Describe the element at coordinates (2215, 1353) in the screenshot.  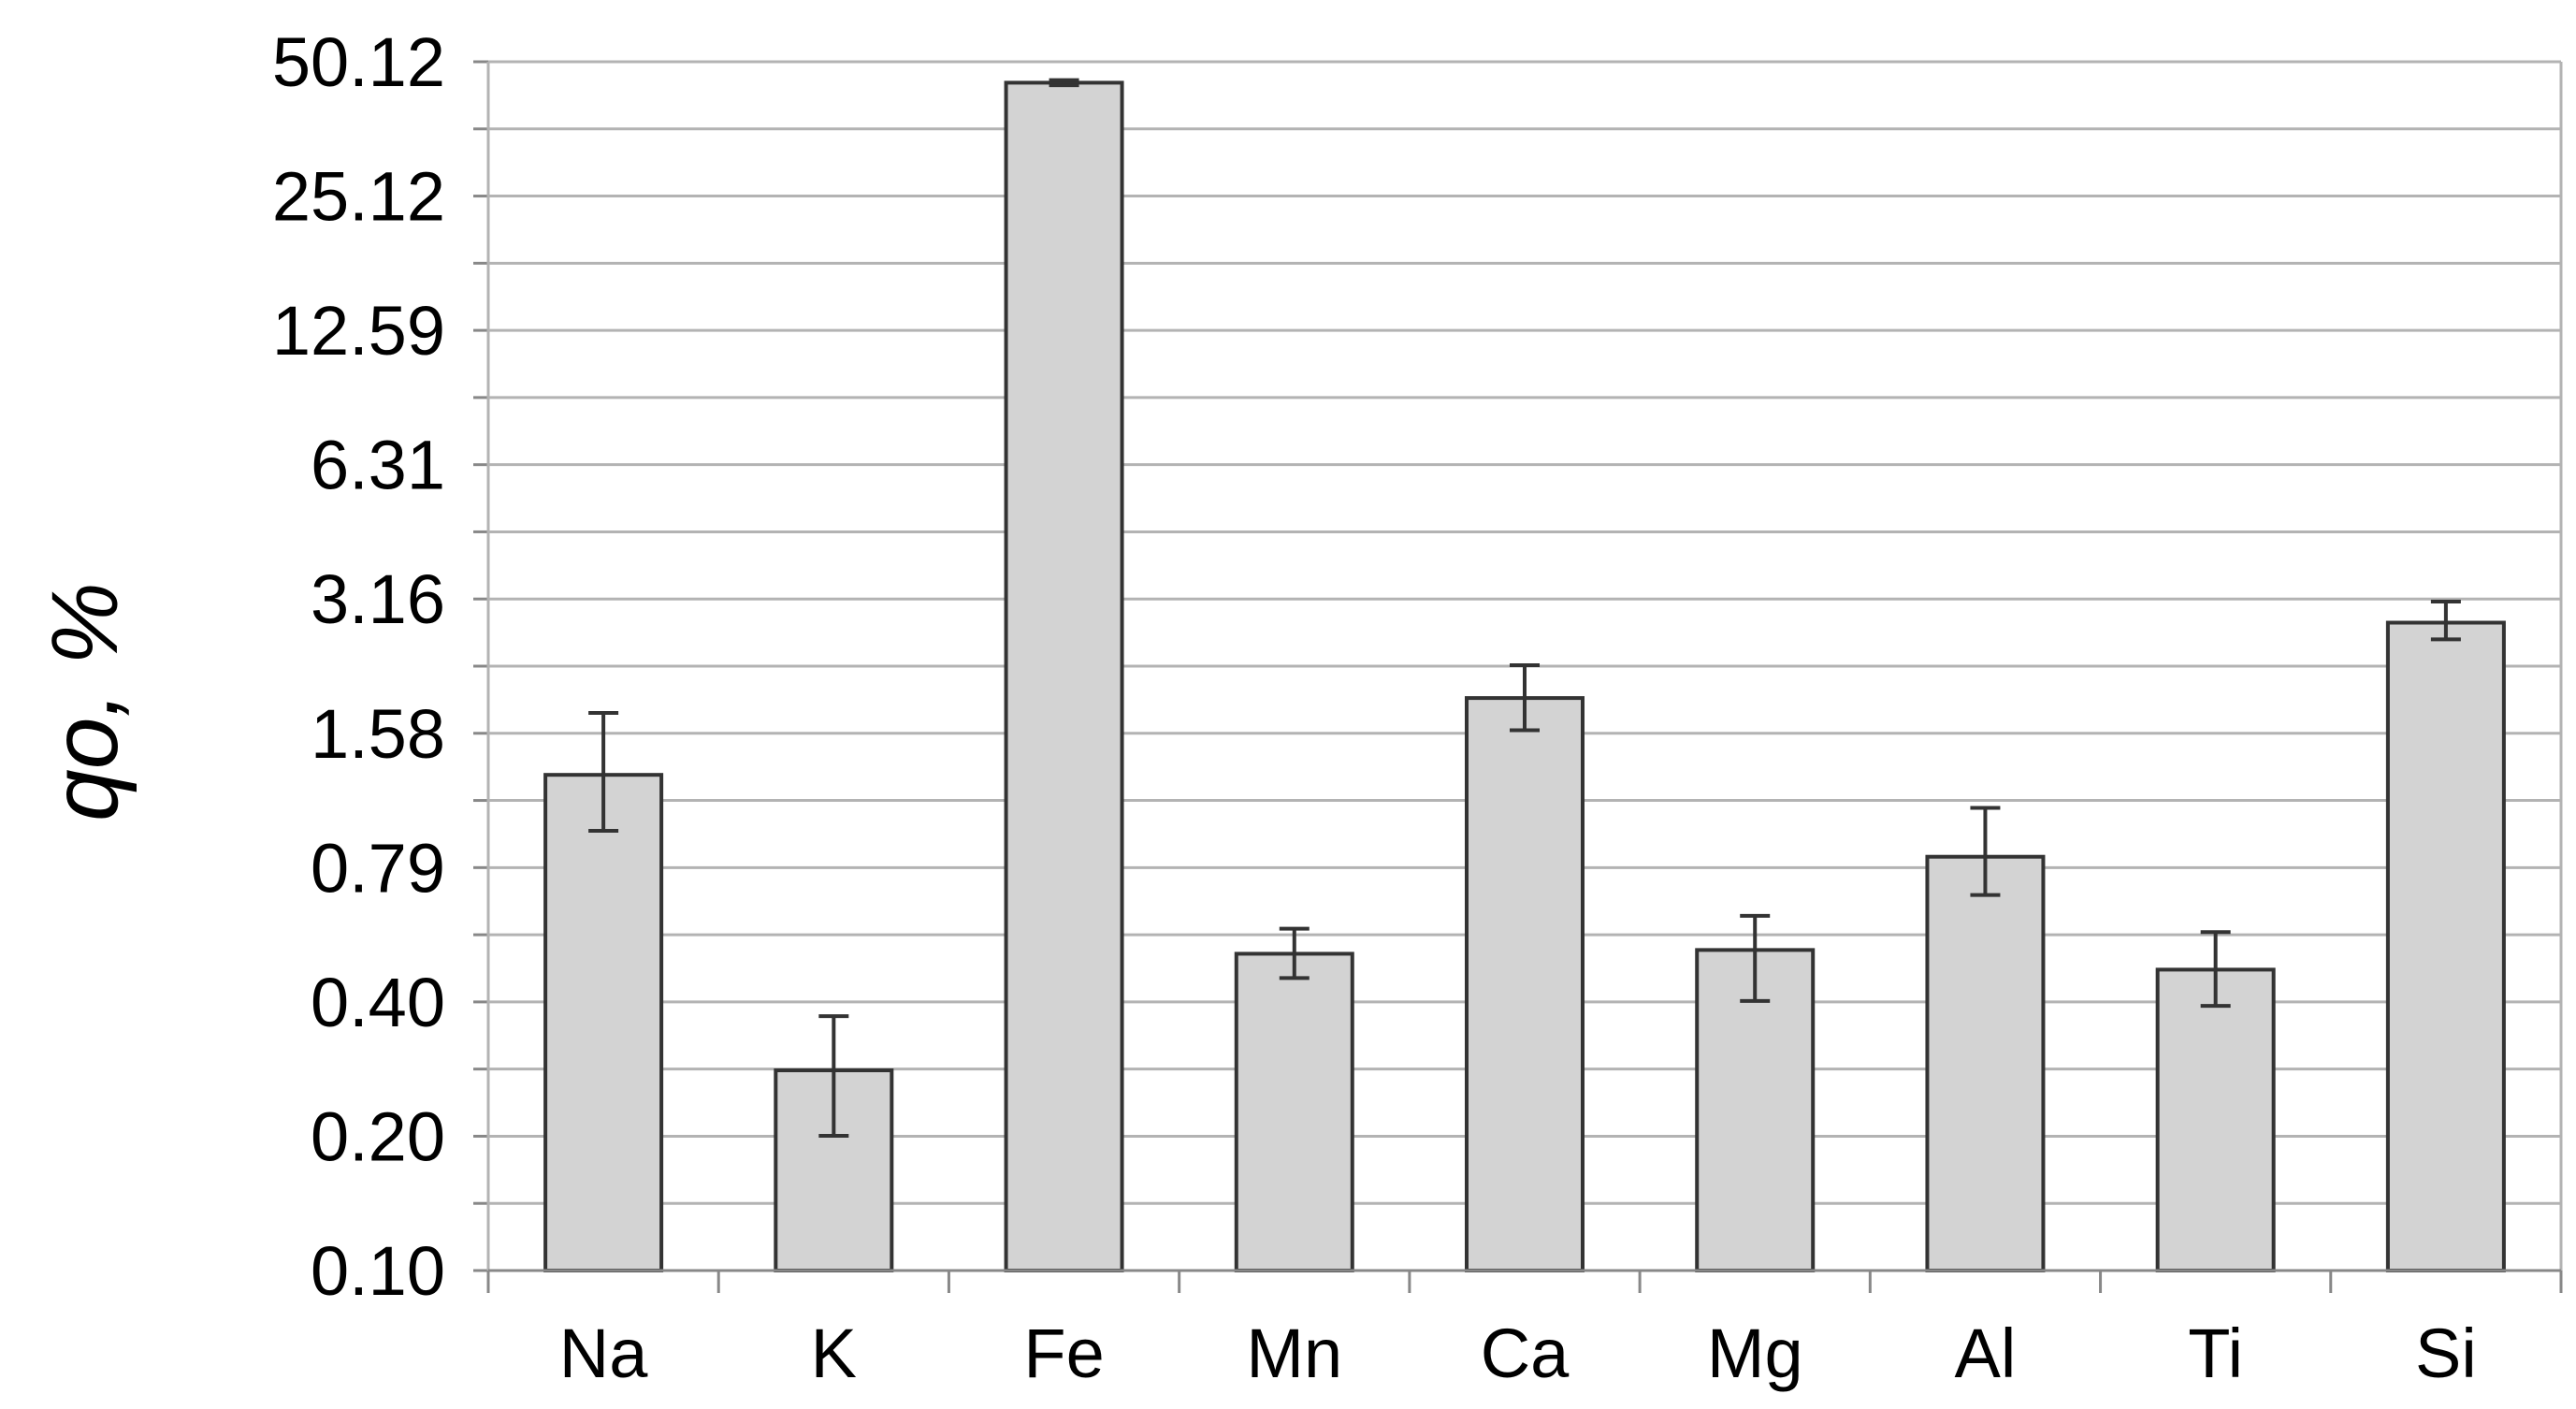
I see `x-tick-label: Ti` at that location.